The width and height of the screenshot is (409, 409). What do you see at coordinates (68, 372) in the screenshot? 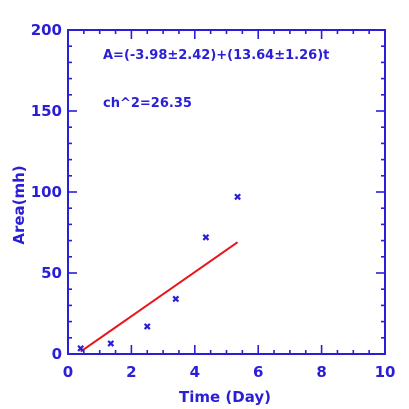
I see `x-tick-label: 0` at bounding box center [68, 372].